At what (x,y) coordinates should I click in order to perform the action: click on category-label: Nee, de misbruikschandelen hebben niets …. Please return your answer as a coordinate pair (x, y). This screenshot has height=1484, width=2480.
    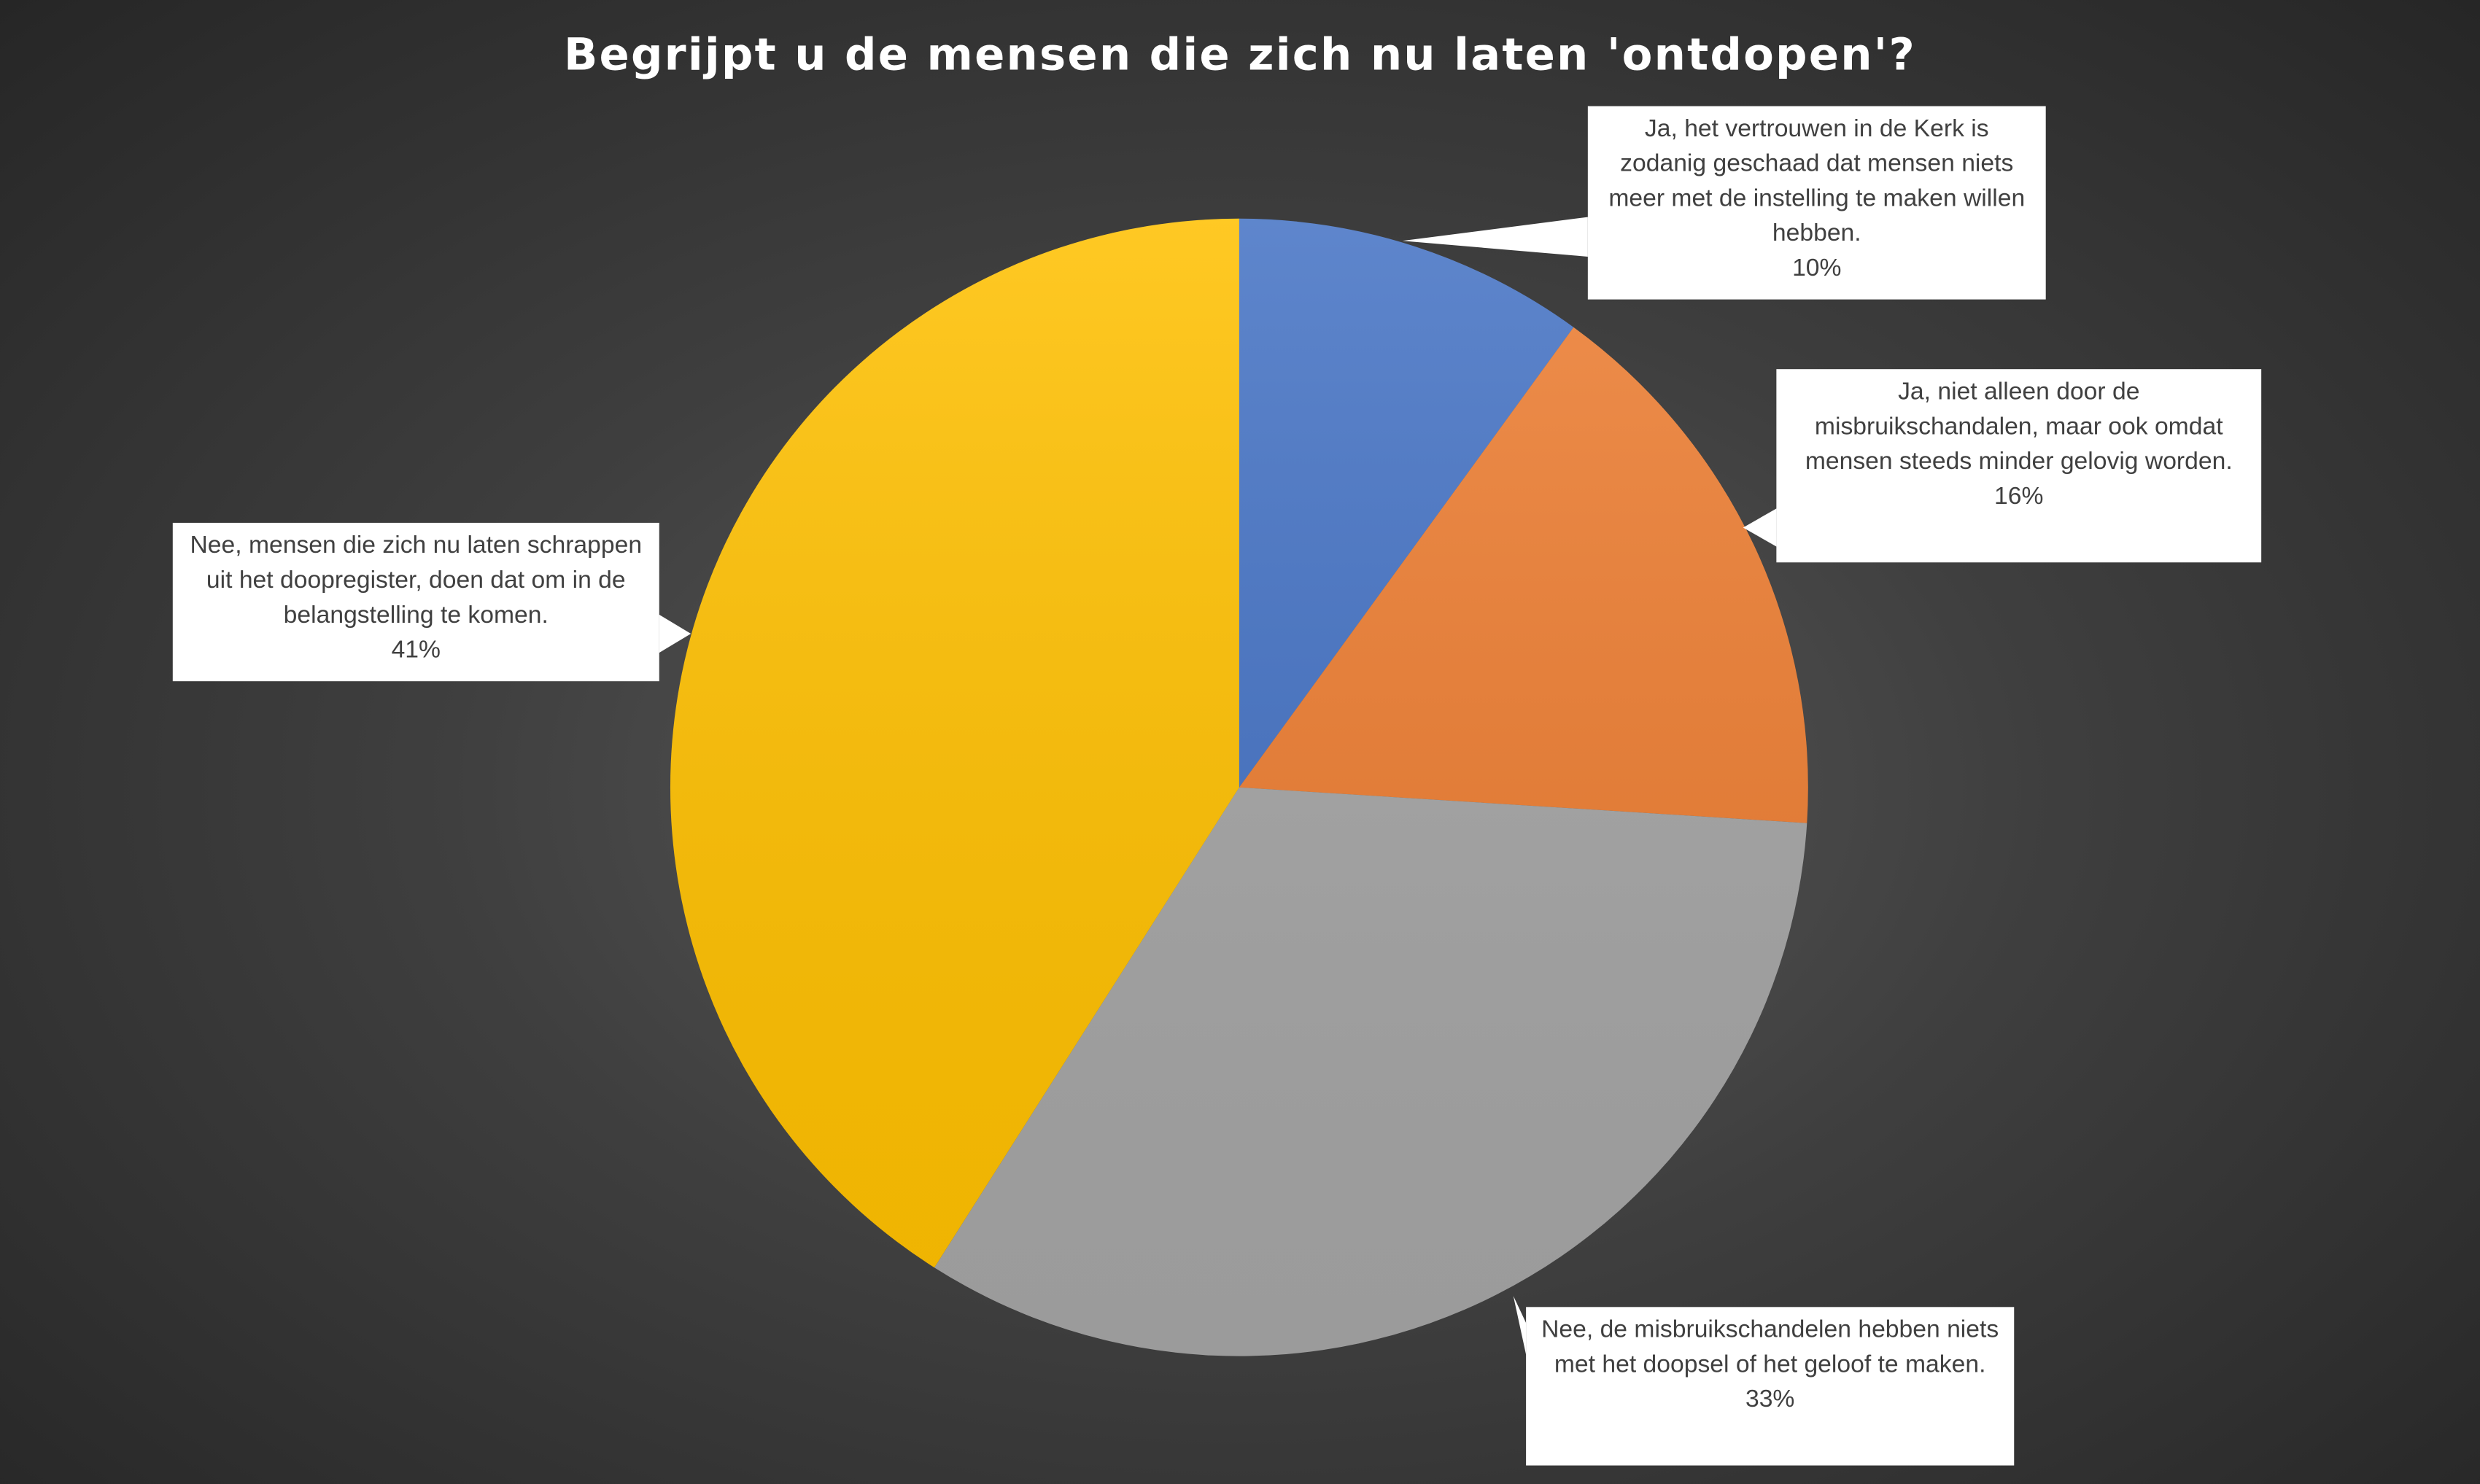
    Looking at the image, I should click on (1770, 1347).